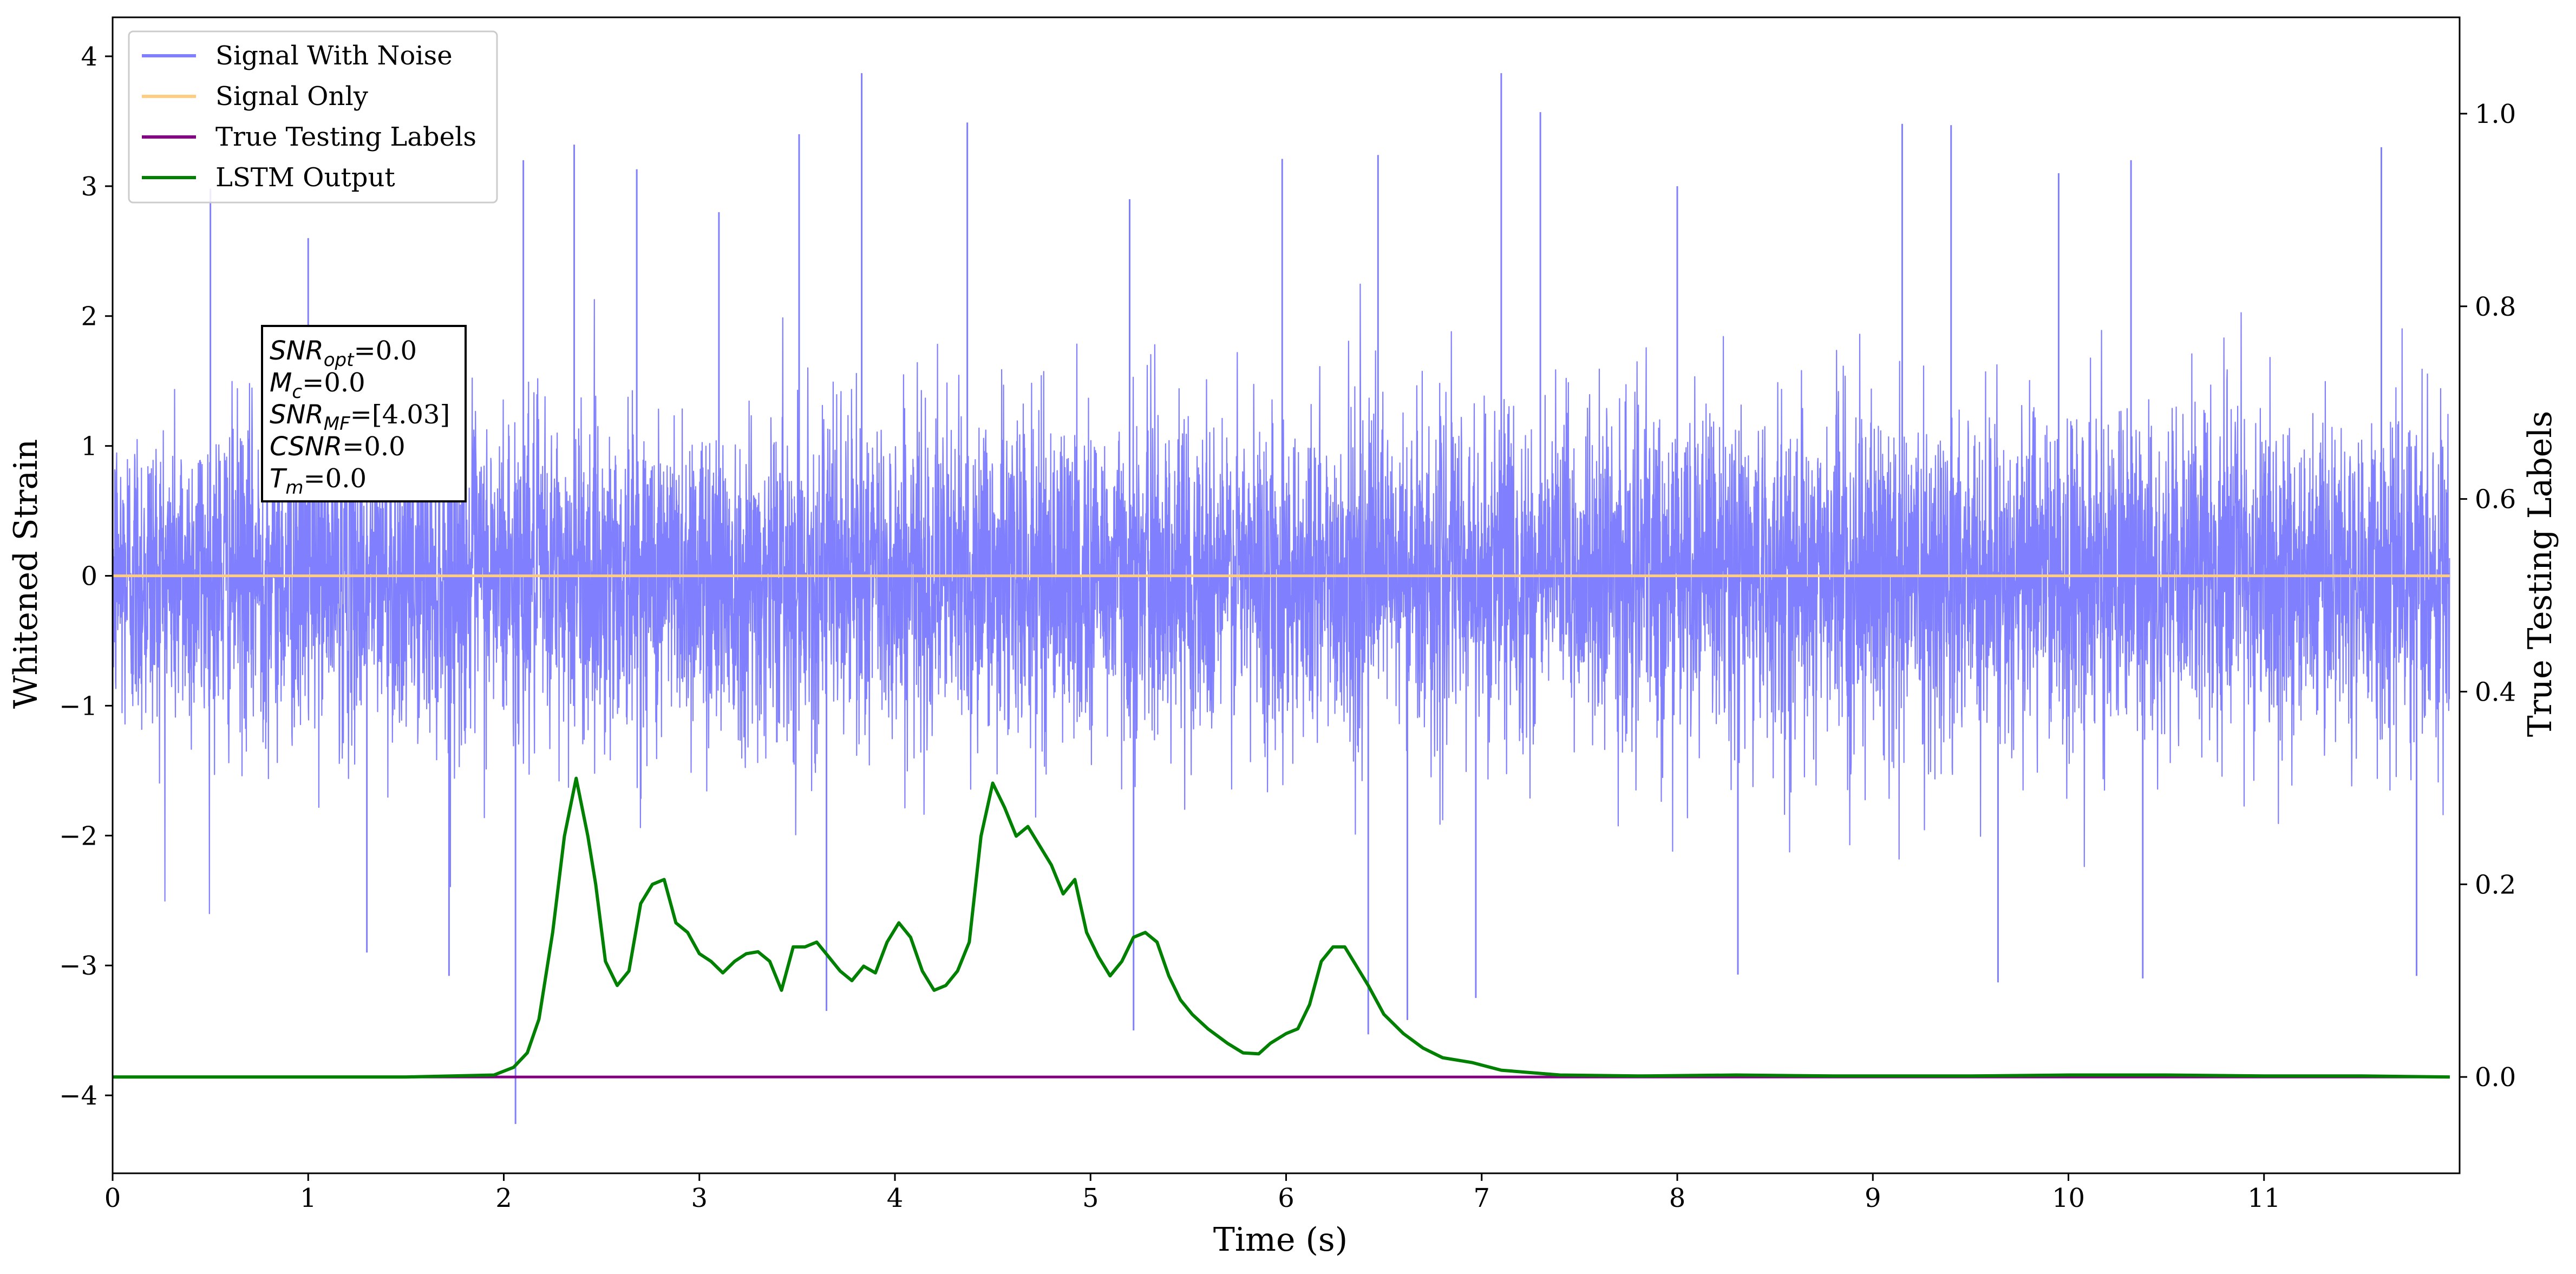 Image resolution: width=2576 pixels, height=1274 pixels. Describe the element at coordinates (78, 836) in the screenshot. I see `y-tick-label: −2` at that location.